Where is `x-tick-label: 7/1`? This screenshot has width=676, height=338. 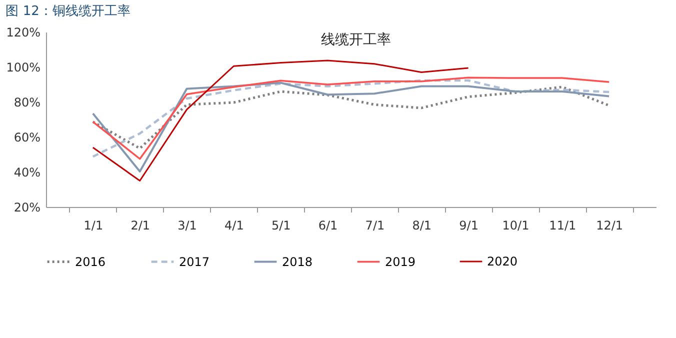 x-tick-label: 7/1 is located at coordinates (375, 225).